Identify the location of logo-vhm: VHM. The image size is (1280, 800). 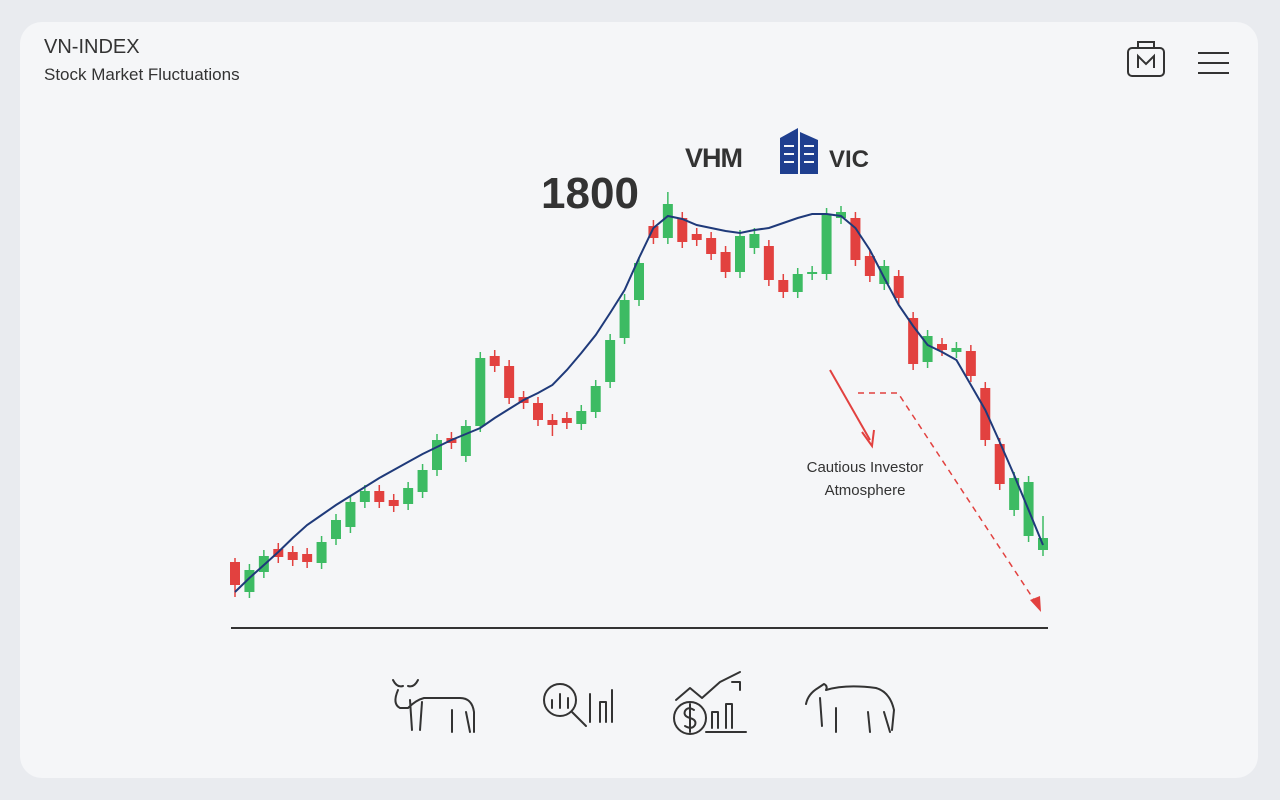
(713, 158).